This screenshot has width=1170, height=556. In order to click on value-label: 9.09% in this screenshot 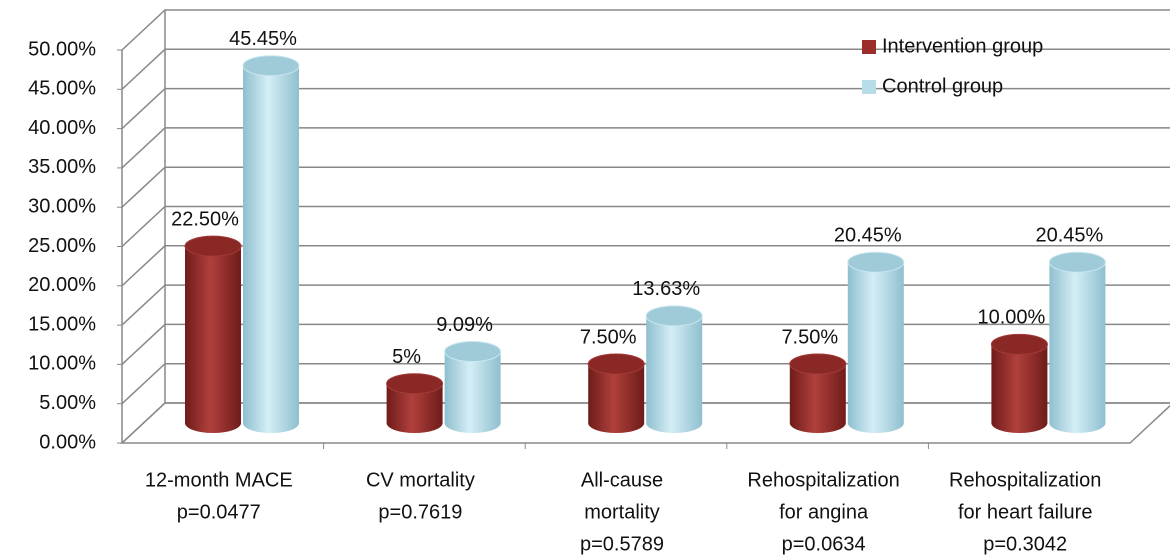, I will do `click(464, 325)`.